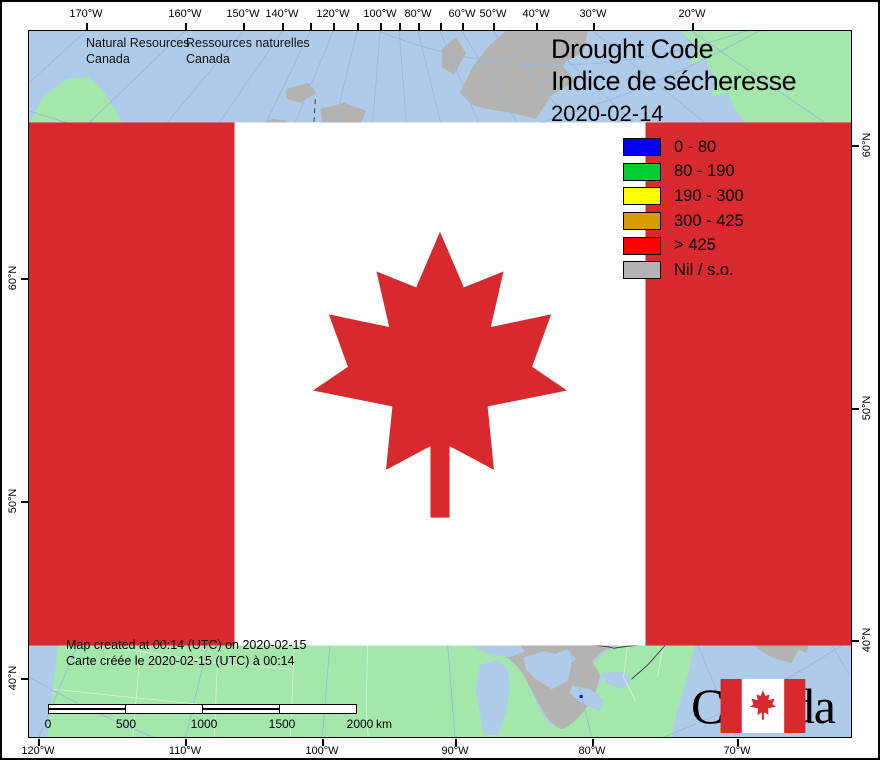  What do you see at coordinates (282, 724) in the screenshot?
I see `scale-tick-label: 1500` at bounding box center [282, 724].